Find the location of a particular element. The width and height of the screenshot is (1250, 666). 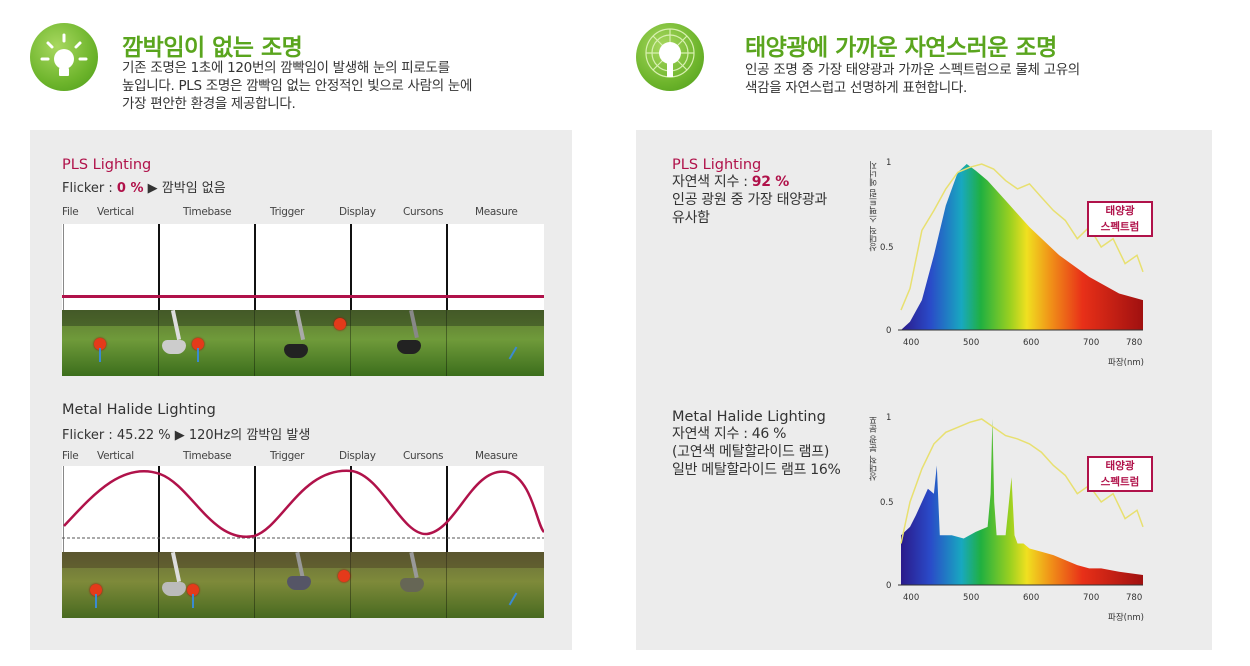

mh-oscilloscope is located at coordinates (303, 509).